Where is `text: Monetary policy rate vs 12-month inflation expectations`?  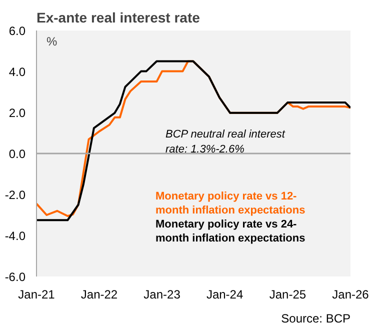 text: Monetary policy rate vs 12-month inflation expectations is located at coordinates (231, 203).